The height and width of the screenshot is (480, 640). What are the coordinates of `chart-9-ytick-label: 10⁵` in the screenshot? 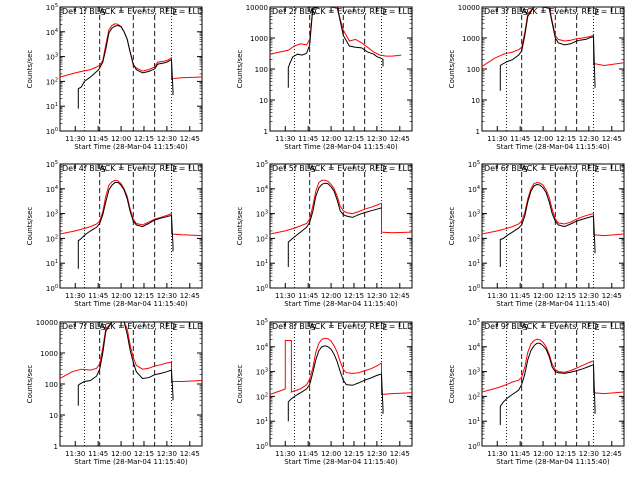 It's located at (474, 322).